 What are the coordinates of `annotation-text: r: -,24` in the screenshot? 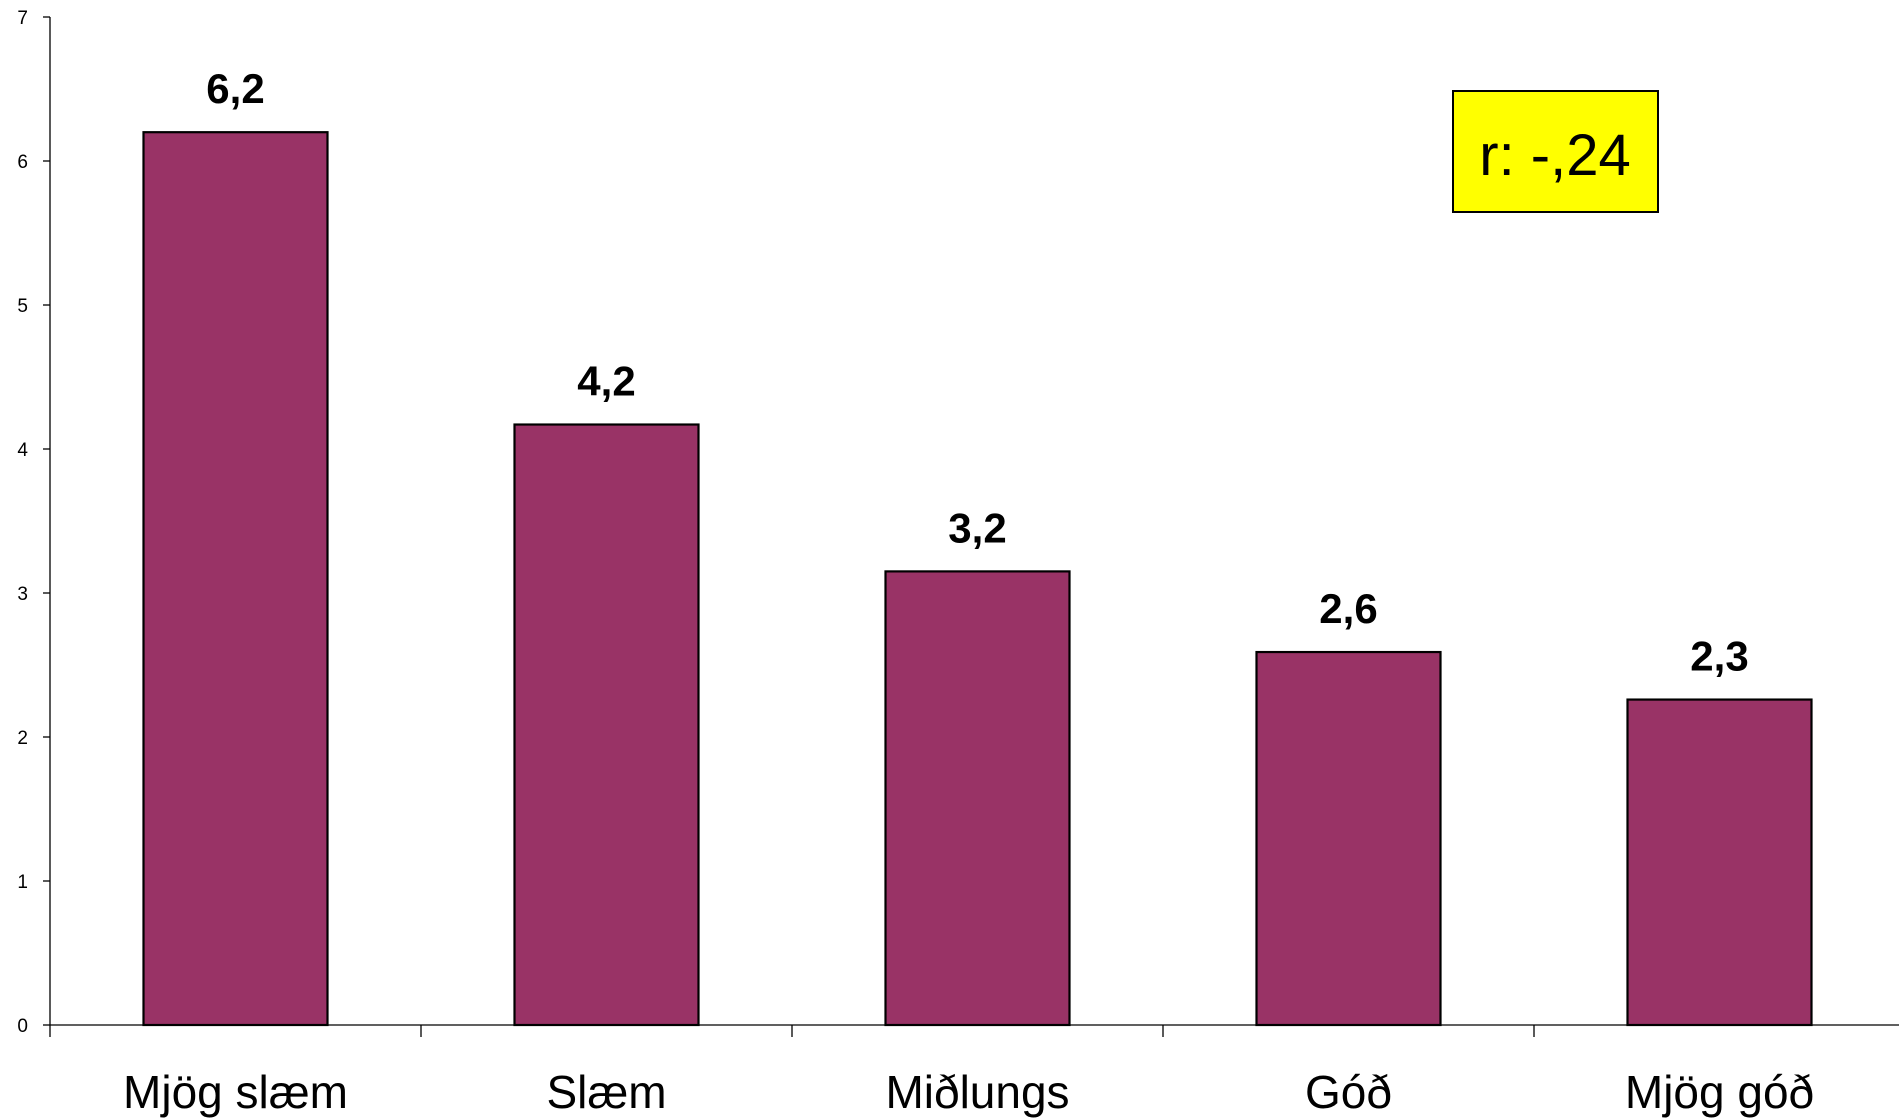 It's located at (1555, 155).